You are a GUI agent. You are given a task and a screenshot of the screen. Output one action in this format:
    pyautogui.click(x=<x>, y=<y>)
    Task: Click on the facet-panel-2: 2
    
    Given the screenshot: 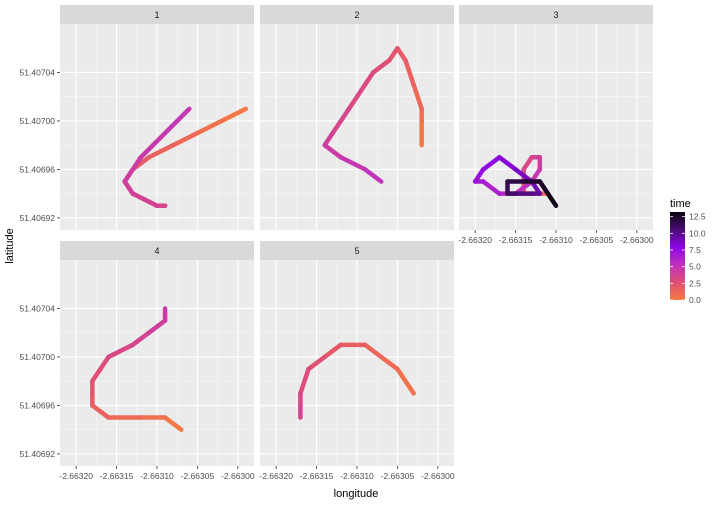 What is the action you would take?
    pyautogui.click(x=357, y=117)
    